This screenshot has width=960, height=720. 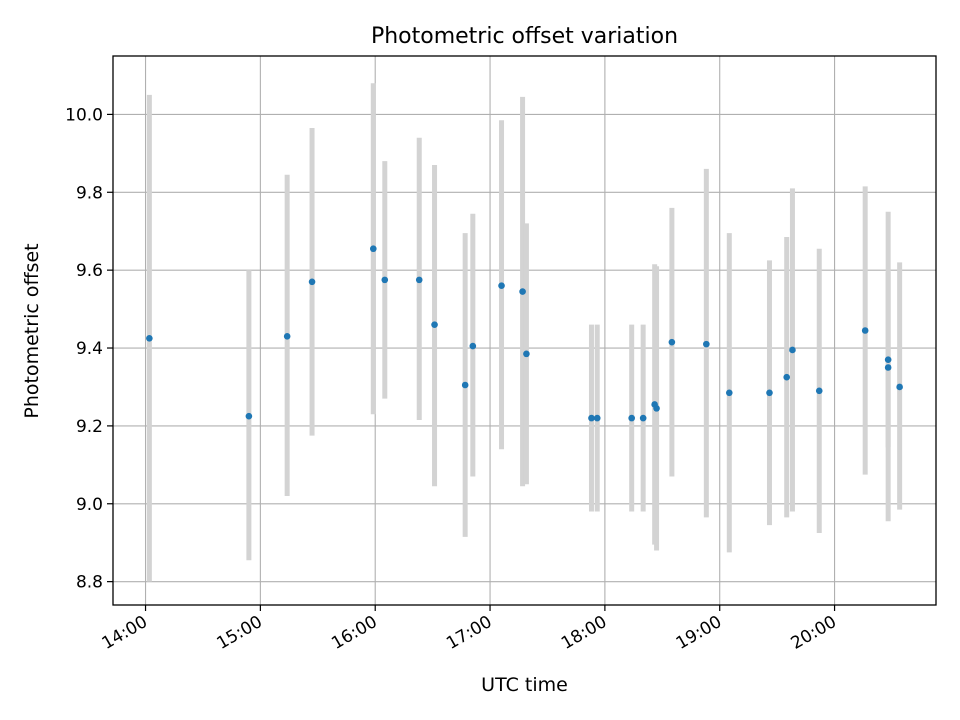 I want to click on x-tick-label: 15:00, so click(x=239, y=633).